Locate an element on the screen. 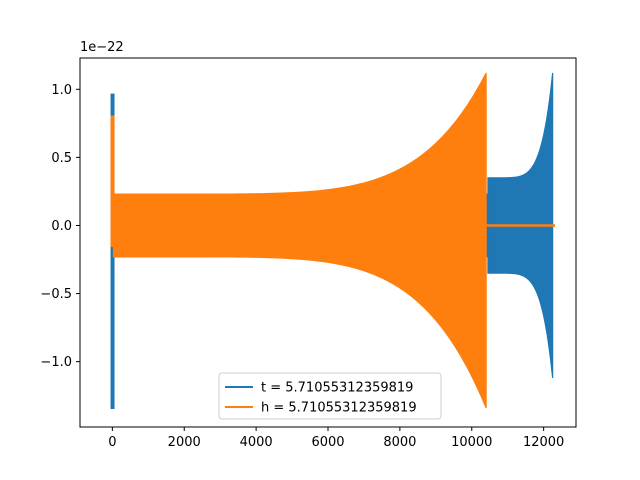 The image size is (640, 480). legend-box is located at coordinates (330, 396).